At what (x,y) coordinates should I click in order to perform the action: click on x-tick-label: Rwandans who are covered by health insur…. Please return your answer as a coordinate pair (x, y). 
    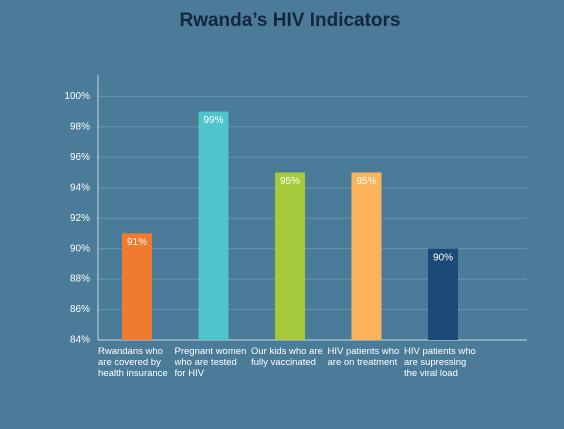
    Looking at the image, I should click on (133, 362).